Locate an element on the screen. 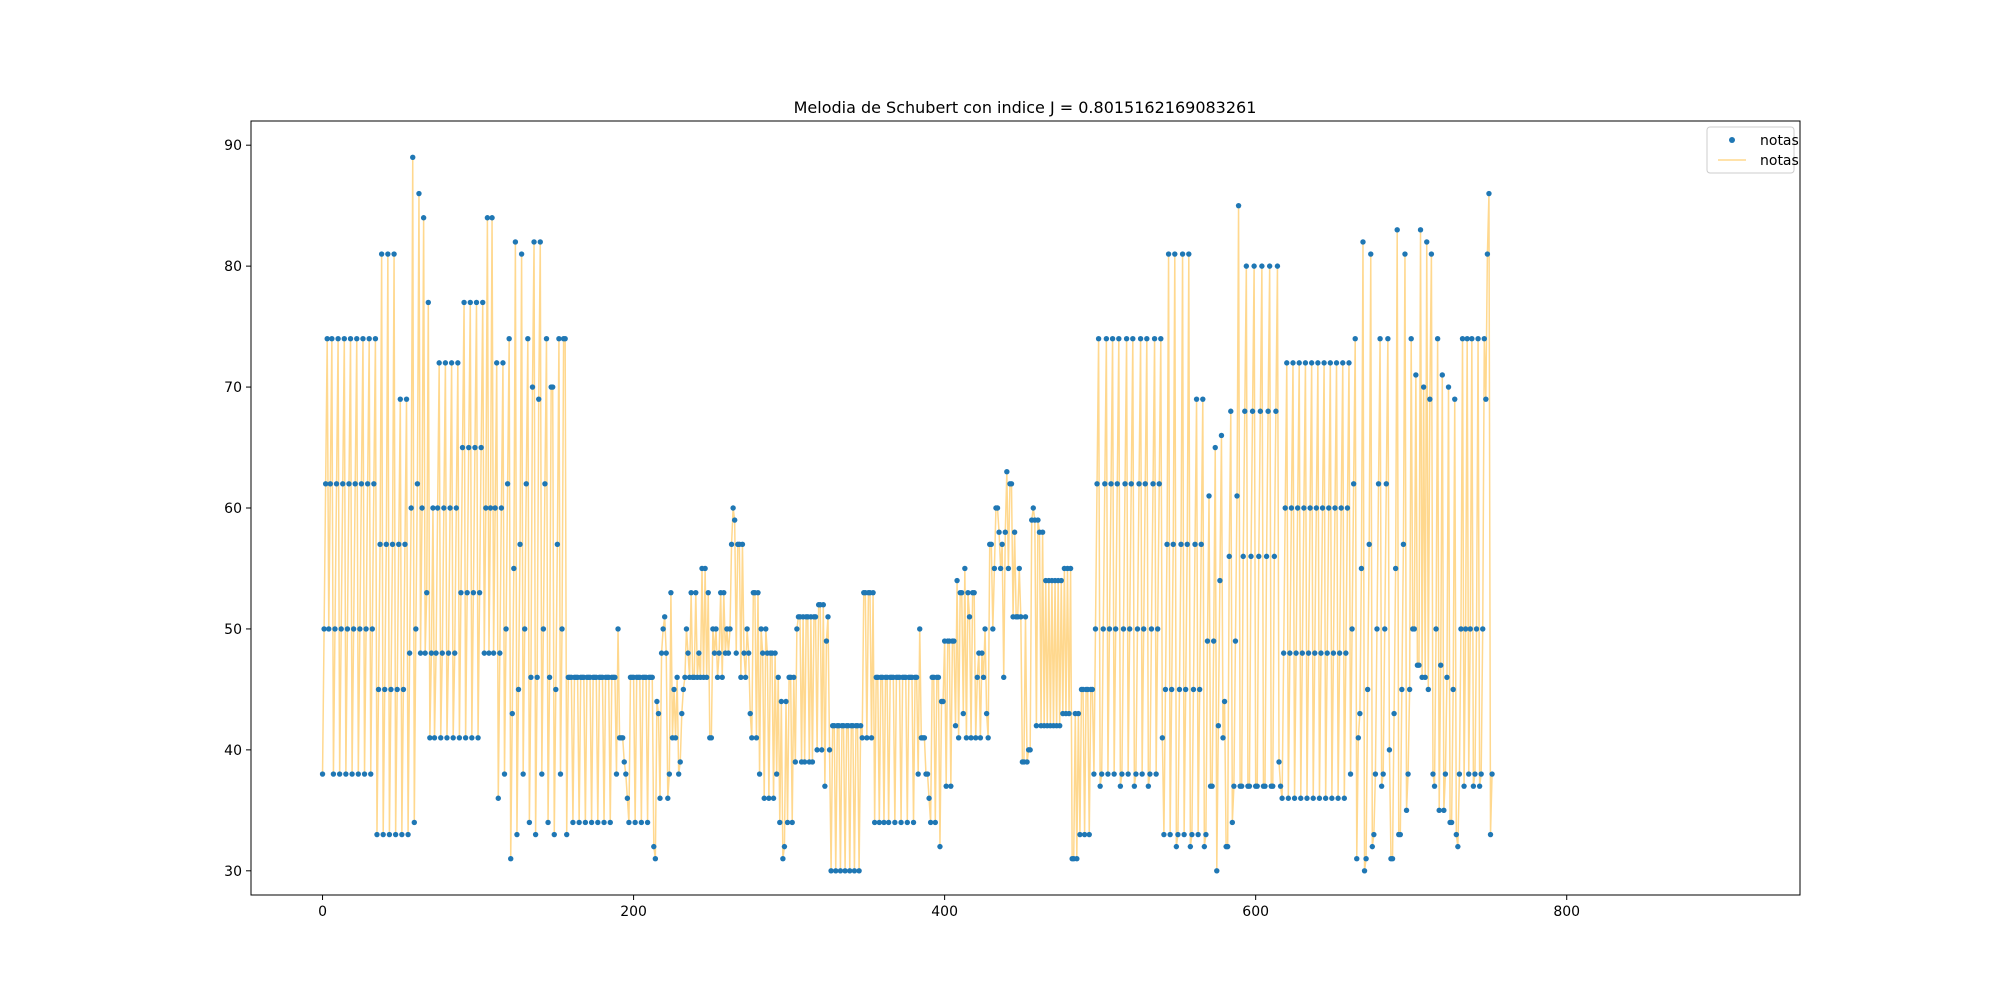  x-tick-label: 600 is located at coordinates (1255, 912).